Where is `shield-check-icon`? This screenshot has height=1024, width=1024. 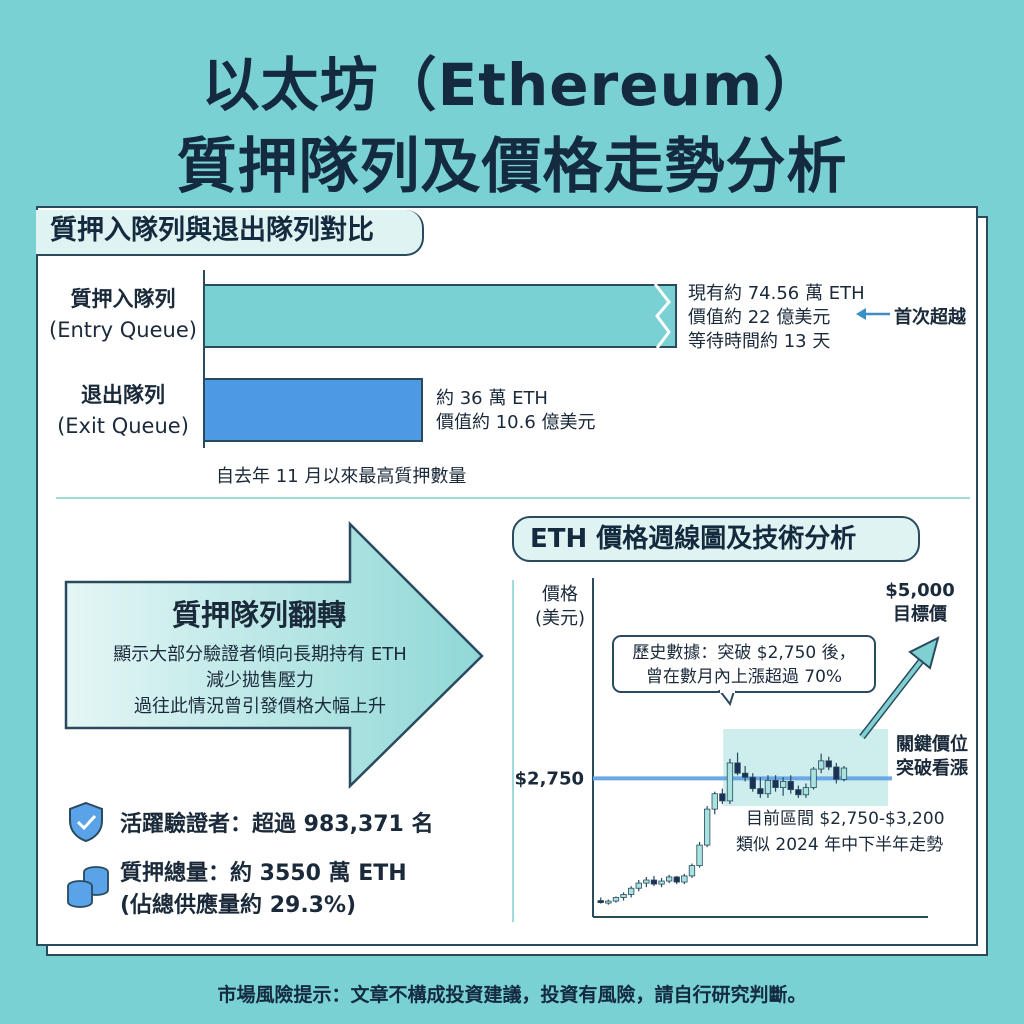
shield-check-icon is located at coordinates (86, 822).